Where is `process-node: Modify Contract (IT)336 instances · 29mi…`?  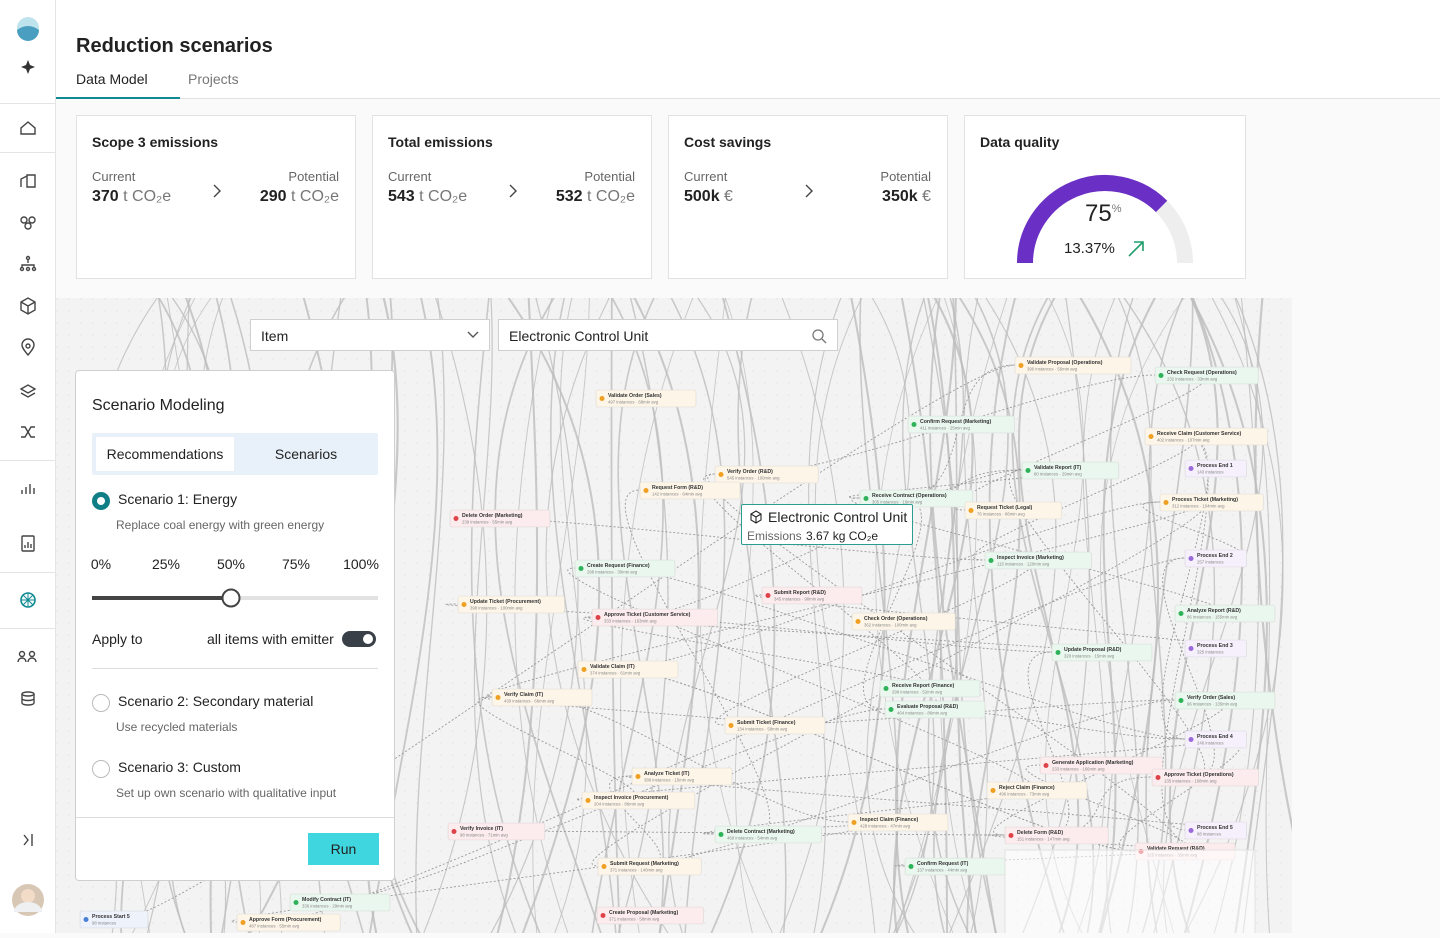
process-node: Modify Contract (IT)336 instances · 29mi… is located at coordinates (340, 902).